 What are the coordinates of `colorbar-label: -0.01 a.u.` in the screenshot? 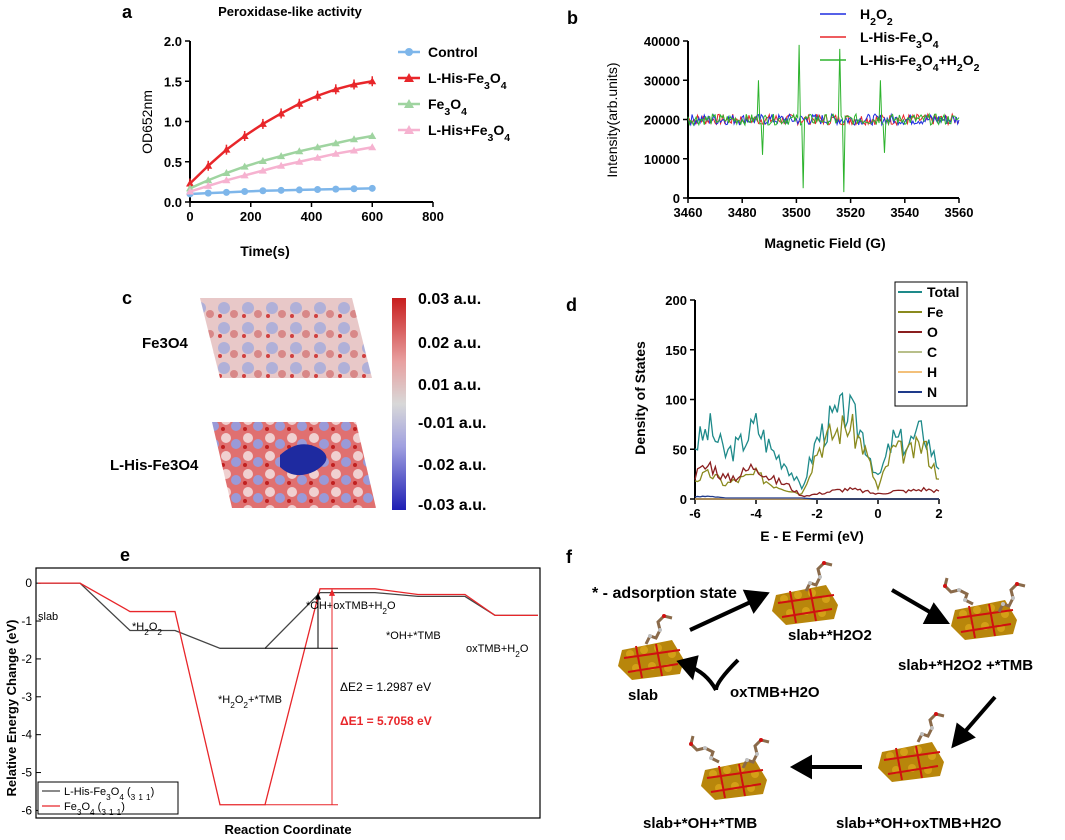 It's located at (452, 423).